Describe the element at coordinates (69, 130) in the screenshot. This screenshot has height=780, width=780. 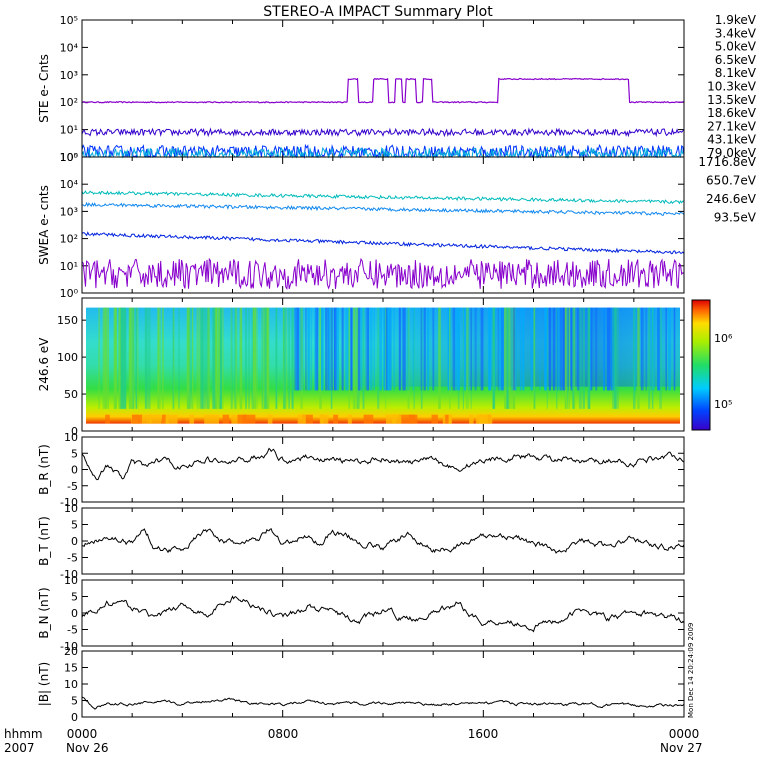
I see `y-tick-label: 10¹` at that location.